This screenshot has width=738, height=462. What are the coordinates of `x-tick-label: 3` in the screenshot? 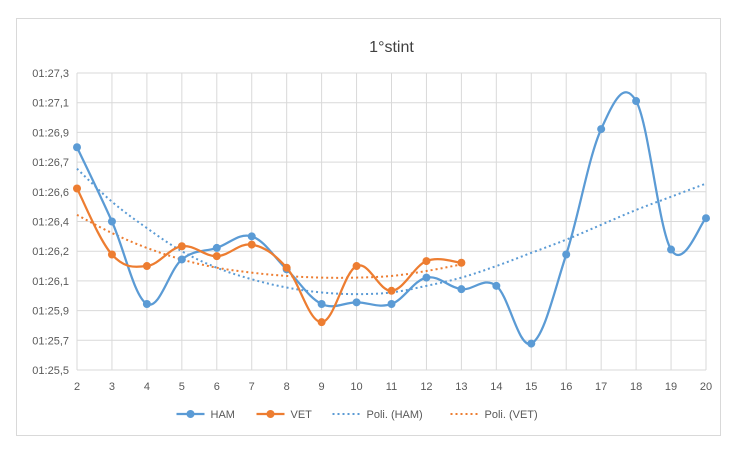 It's located at (112, 387).